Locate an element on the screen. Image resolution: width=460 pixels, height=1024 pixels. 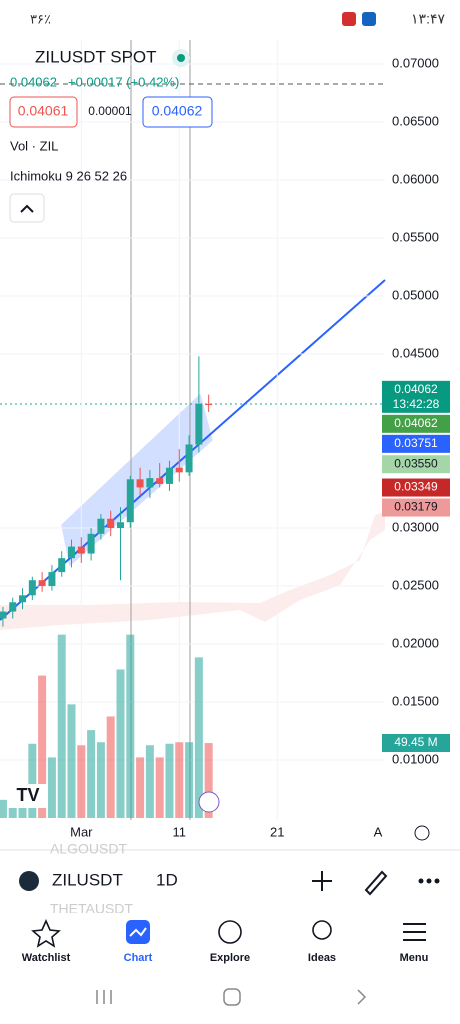
chevron-up is located at coordinates (27, 208).